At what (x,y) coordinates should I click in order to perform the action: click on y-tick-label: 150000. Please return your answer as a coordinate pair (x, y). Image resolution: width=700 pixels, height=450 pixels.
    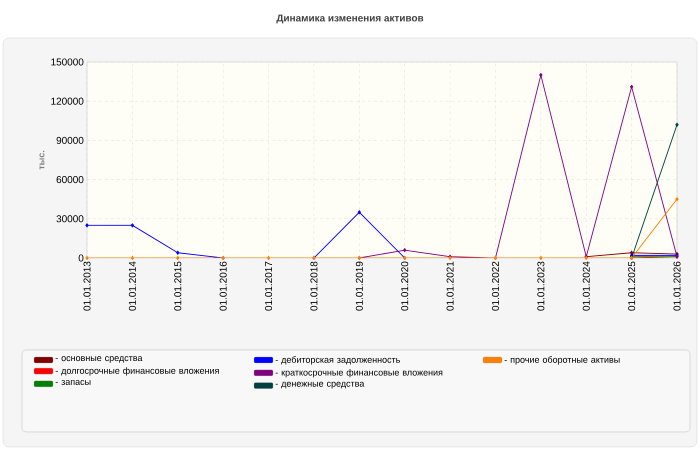
    Looking at the image, I should click on (67, 62).